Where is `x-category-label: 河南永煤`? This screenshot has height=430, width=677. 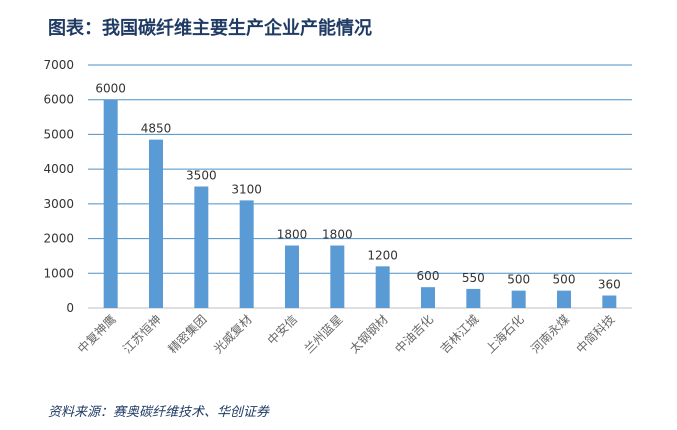 x-category-label: 河南永煤 is located at coordinates (550, 334).